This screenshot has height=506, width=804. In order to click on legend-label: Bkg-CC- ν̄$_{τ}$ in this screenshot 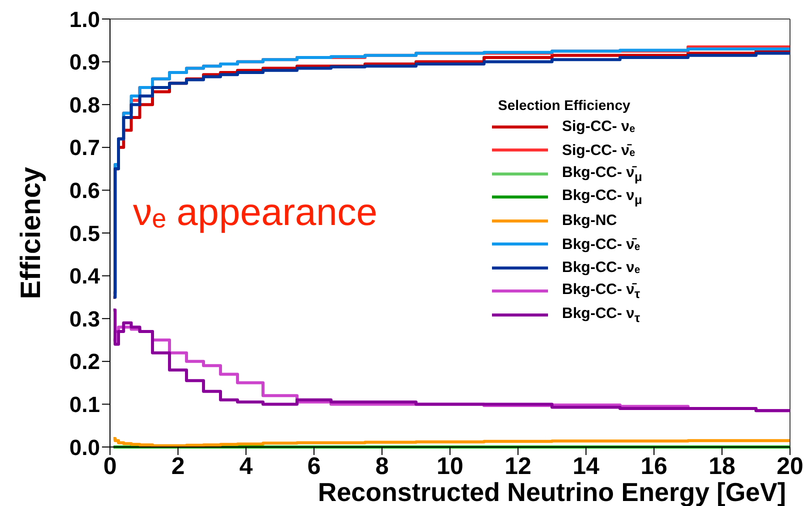, I will do `click(601, 291)`.